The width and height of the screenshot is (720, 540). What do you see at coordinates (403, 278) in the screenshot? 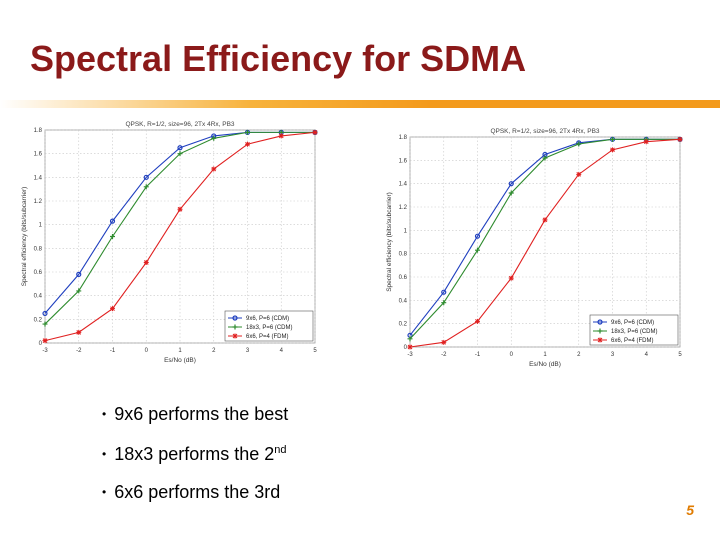
I see `right-chart-y-tick-label: 0.6` at bounding box center [403, 278].